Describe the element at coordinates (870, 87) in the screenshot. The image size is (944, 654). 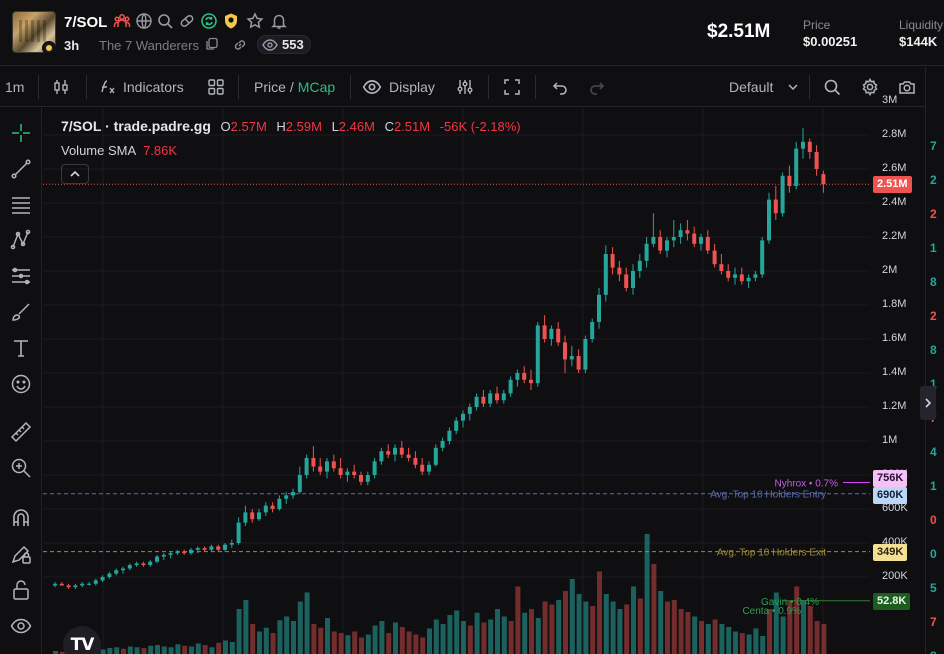
I see `gear-icon` at that location.